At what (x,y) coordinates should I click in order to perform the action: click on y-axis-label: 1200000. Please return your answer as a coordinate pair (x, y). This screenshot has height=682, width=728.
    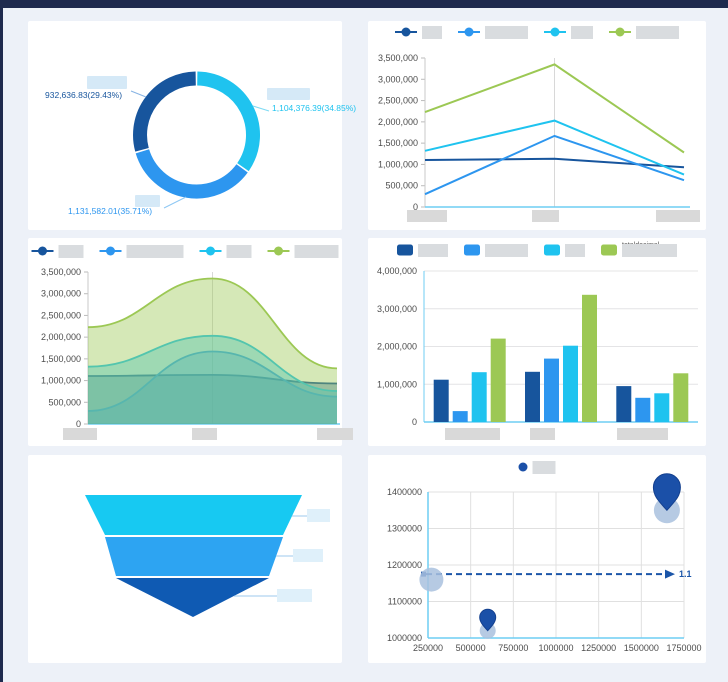
    Looking at the image, I should click on (404, 565).